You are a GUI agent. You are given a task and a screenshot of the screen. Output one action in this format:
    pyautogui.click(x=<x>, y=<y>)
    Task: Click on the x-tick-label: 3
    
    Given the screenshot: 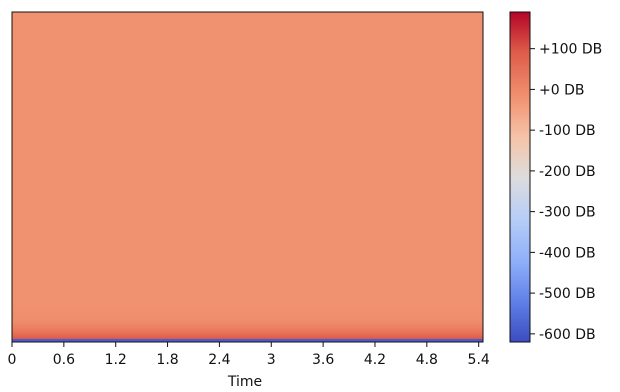 What is the action you would take?
    pyautogui.click(x=271, y=360)
    